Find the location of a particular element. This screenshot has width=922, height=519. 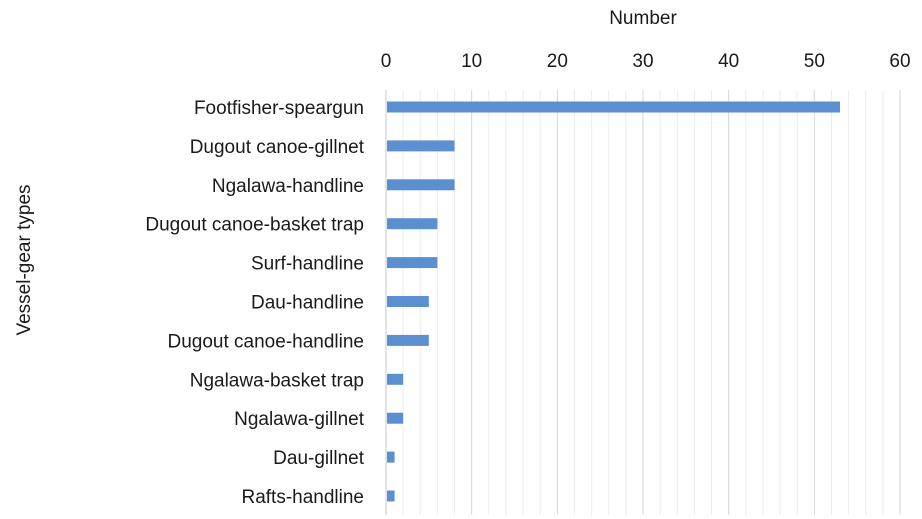

category-label: Rafts-handline is located at coordinates (302, 497).